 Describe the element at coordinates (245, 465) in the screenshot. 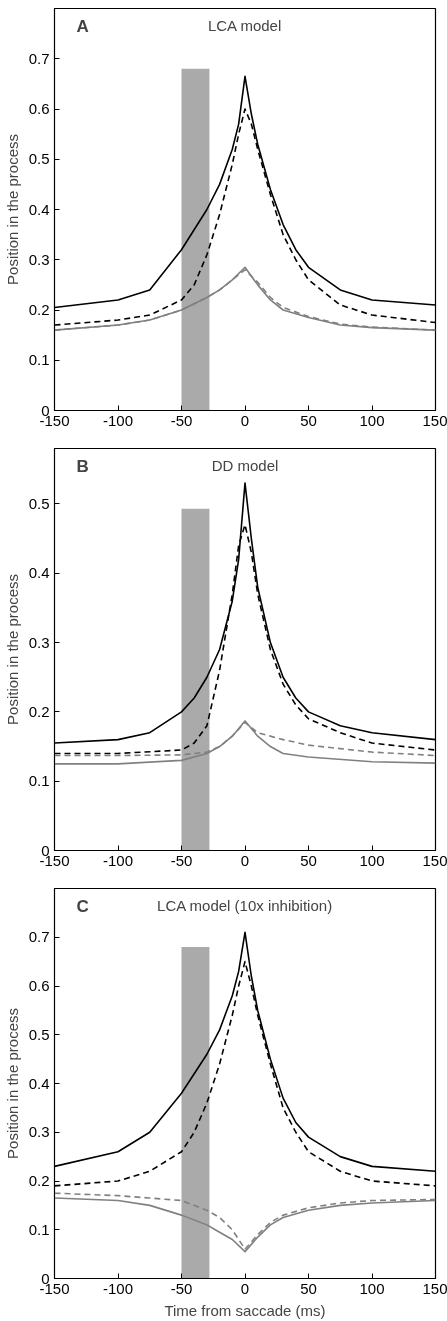

I see `text: DD model` at that location.